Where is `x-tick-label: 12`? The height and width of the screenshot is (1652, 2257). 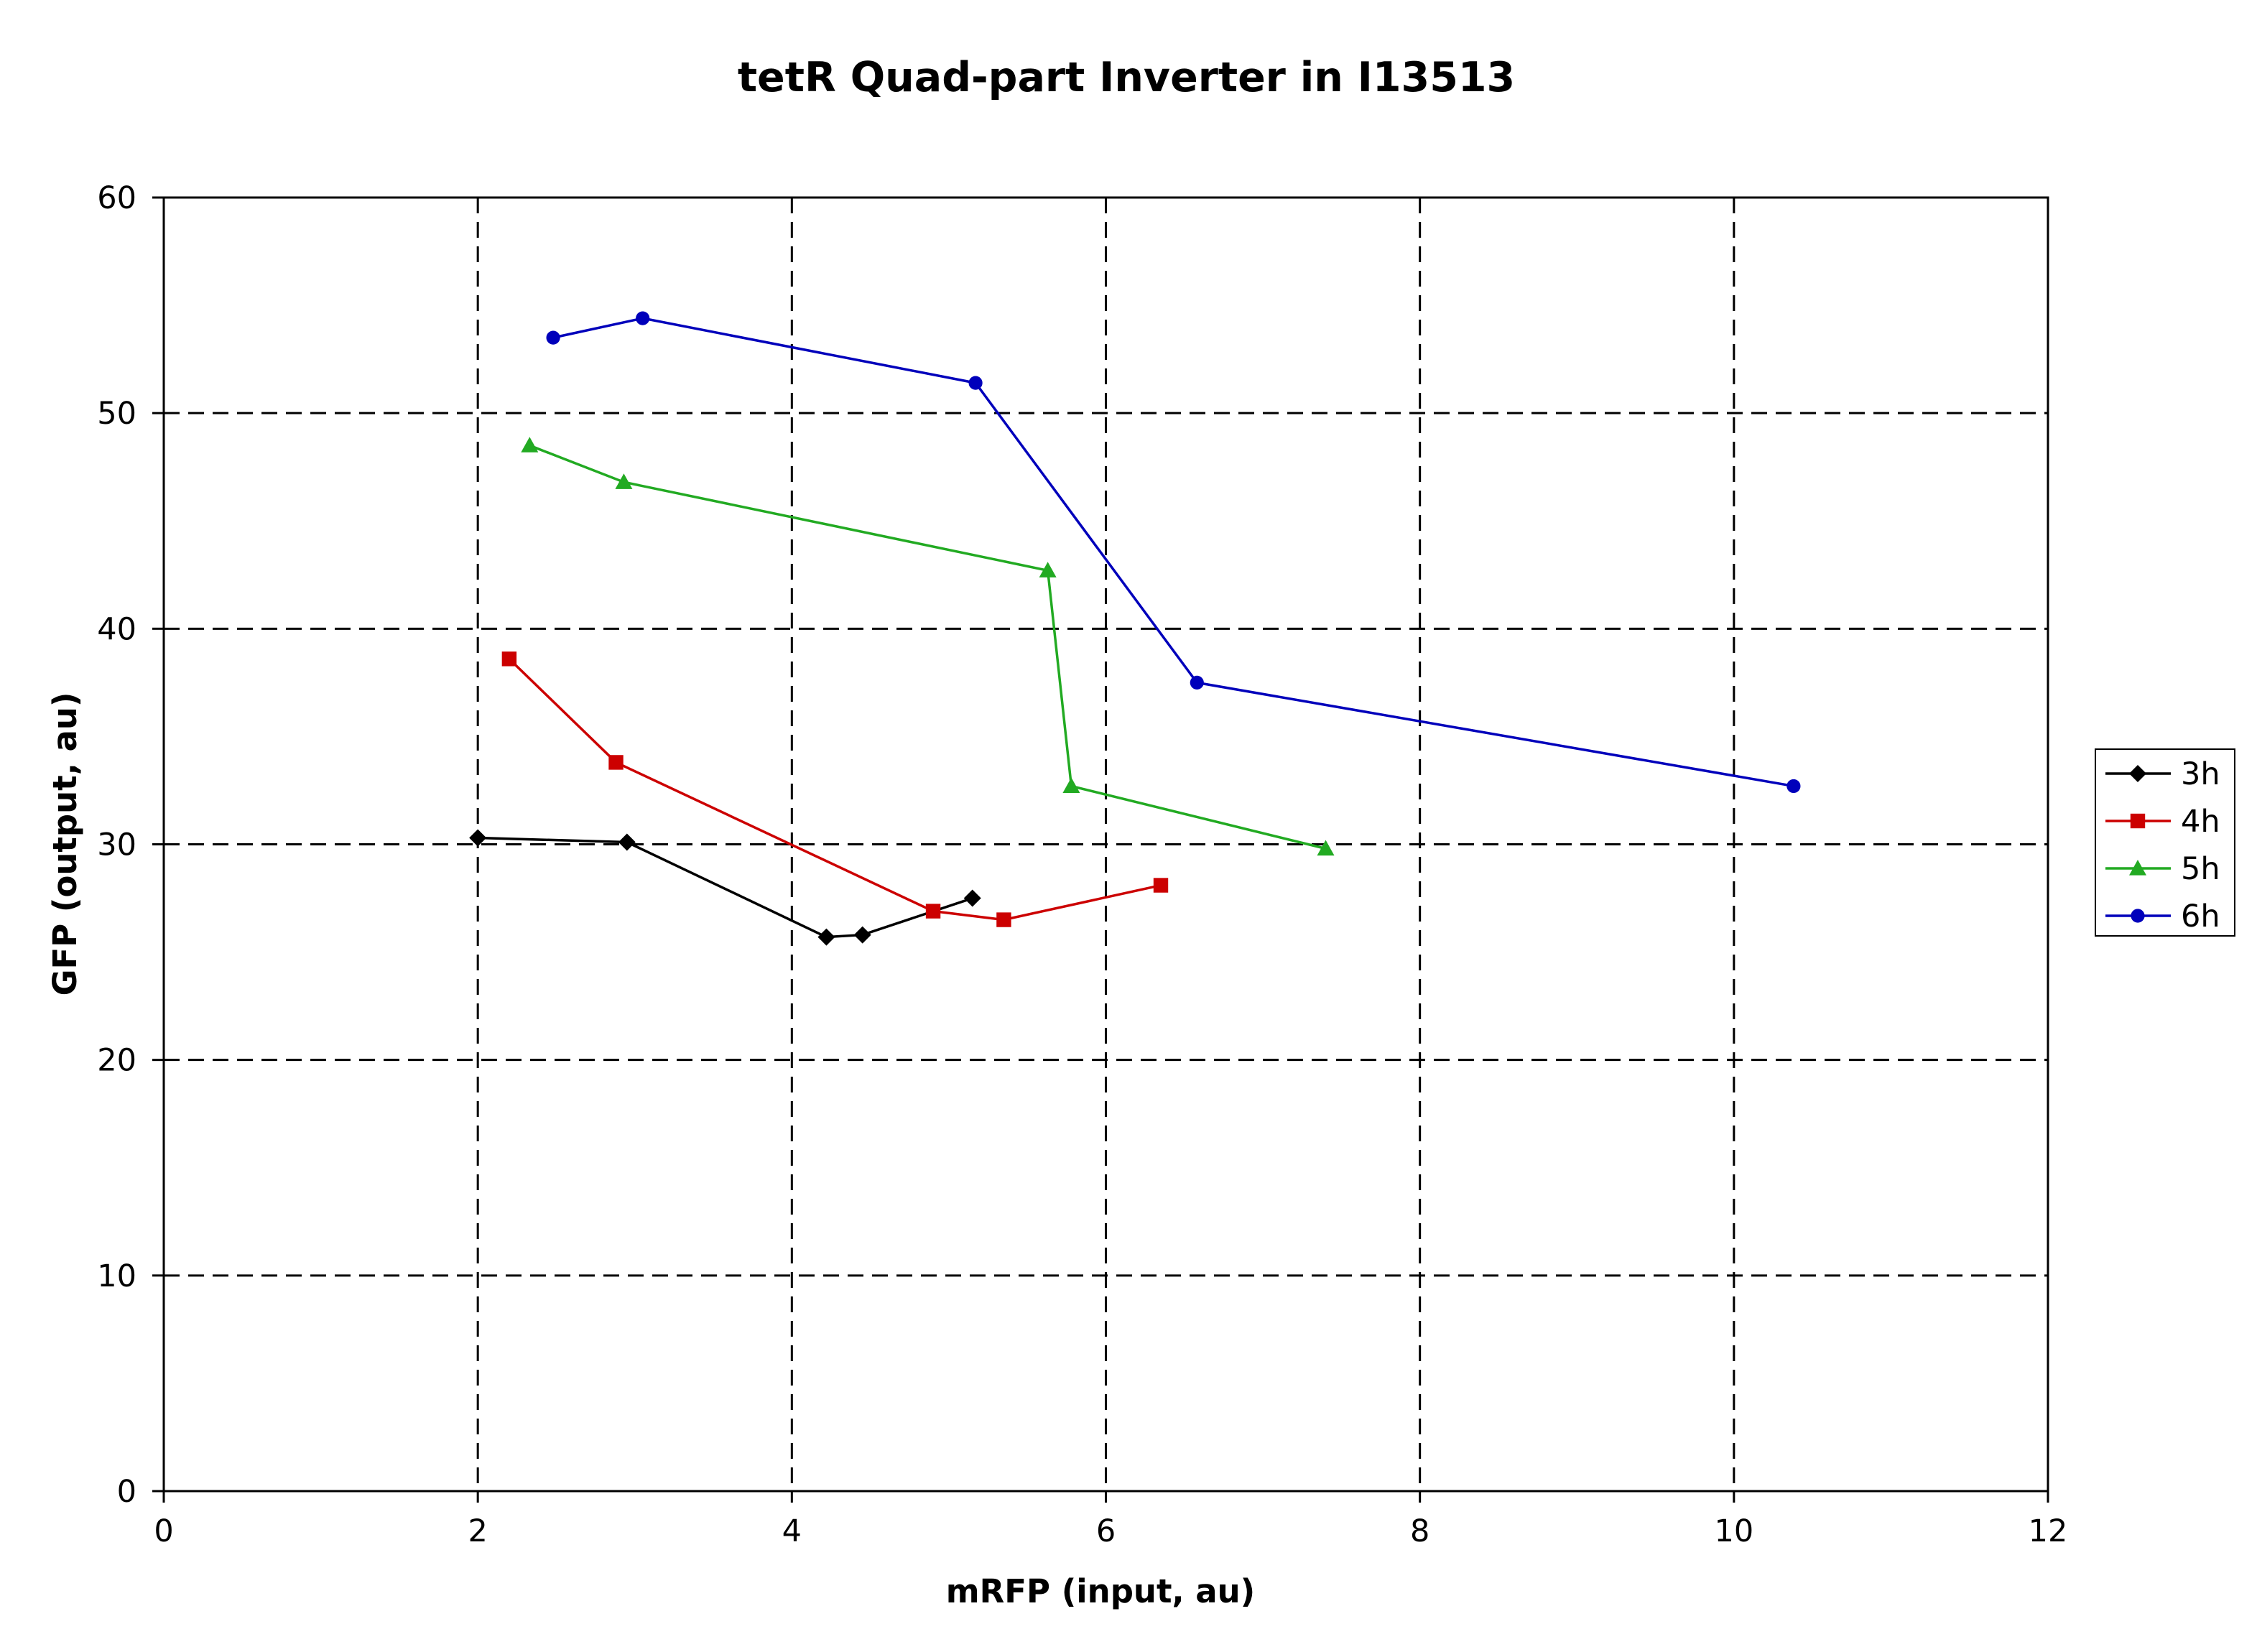 x-tick-label: 12 is located at coordinates (2048, 1531).